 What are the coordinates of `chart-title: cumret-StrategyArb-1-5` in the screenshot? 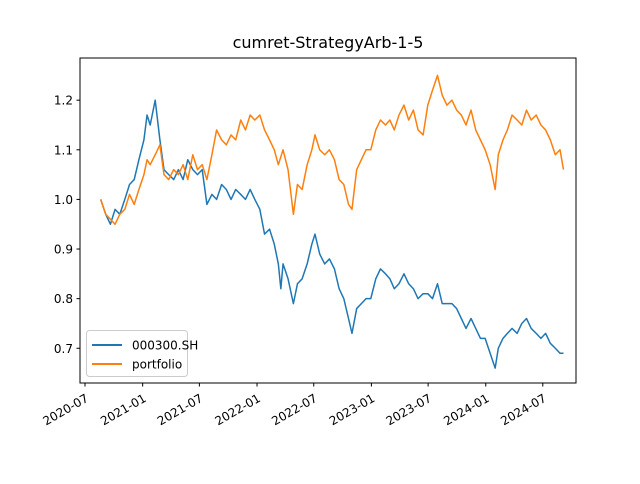 It's located at (328, 42).